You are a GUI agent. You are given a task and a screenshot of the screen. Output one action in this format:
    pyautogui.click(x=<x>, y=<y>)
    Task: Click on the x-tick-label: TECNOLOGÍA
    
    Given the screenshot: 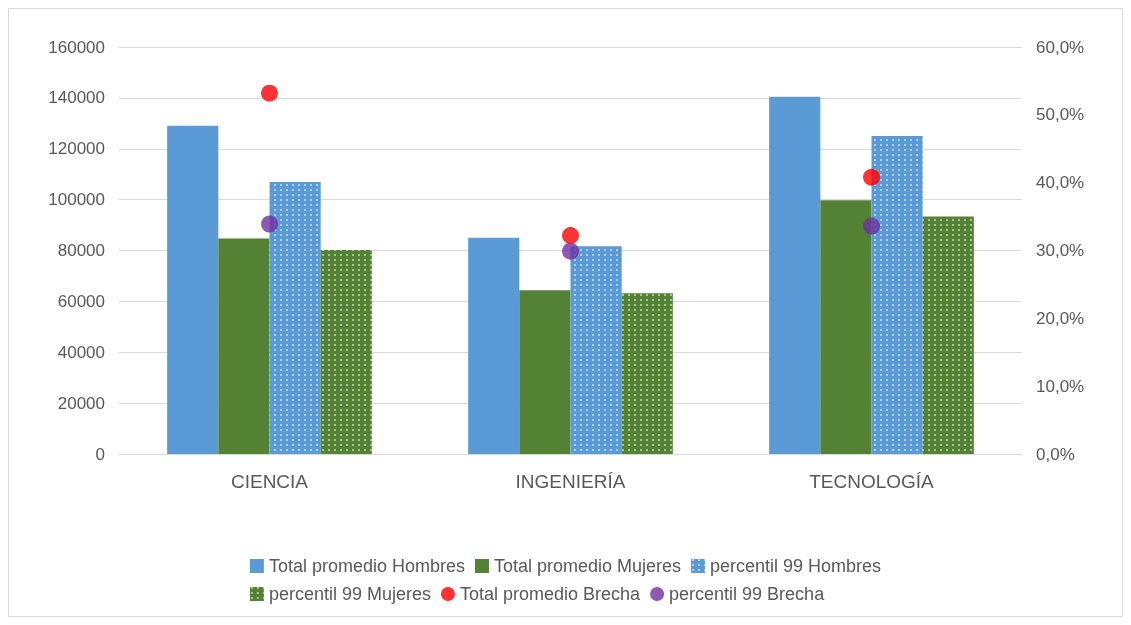 What is the action you would take?
    pyautogui.click(x=872, y=481)
    